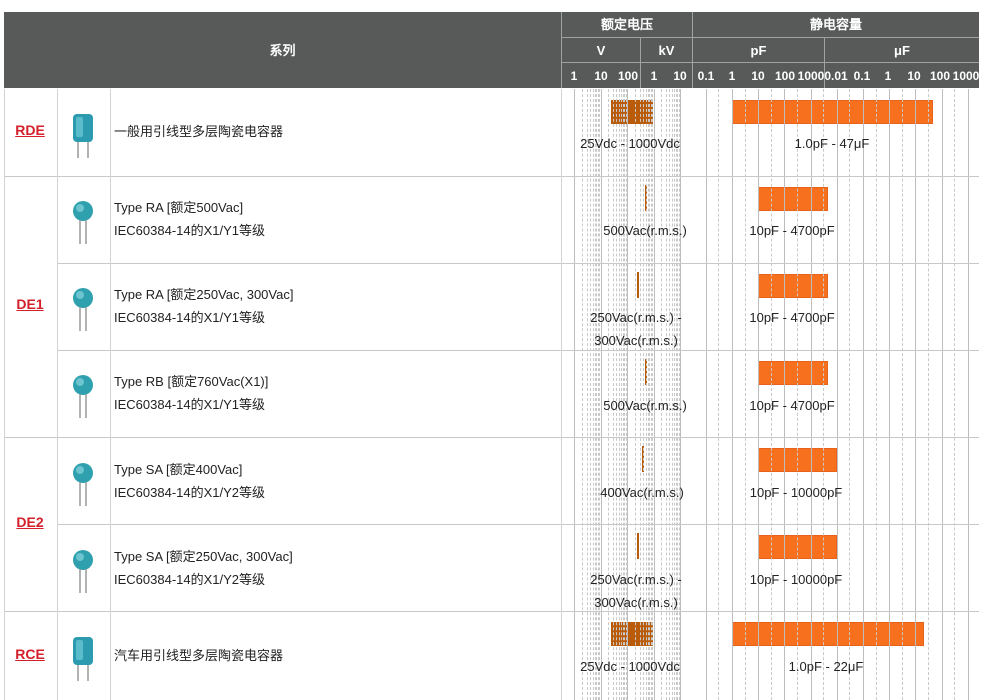 The image size is (1000, 700). Describe the element at coordinates (835, 24) in the screenshot. I see `capacitance-header: 静电容量` at that location.